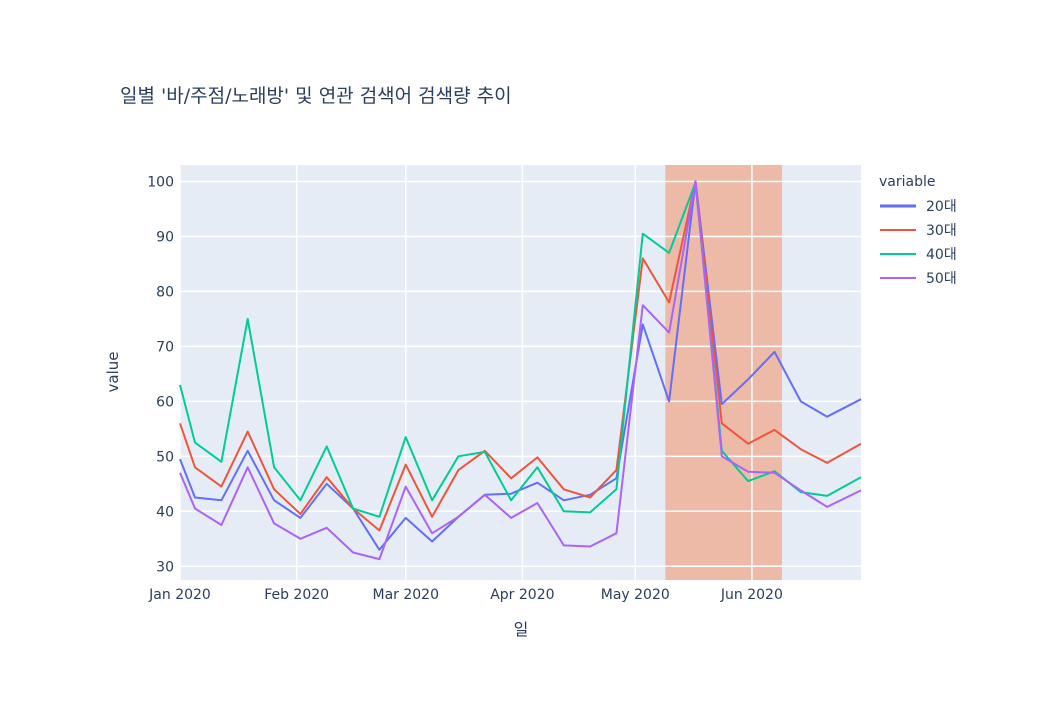 This screenshot has width=1040, height=724. I want to click on x-tick-label: May 2020, so click(635, 595).